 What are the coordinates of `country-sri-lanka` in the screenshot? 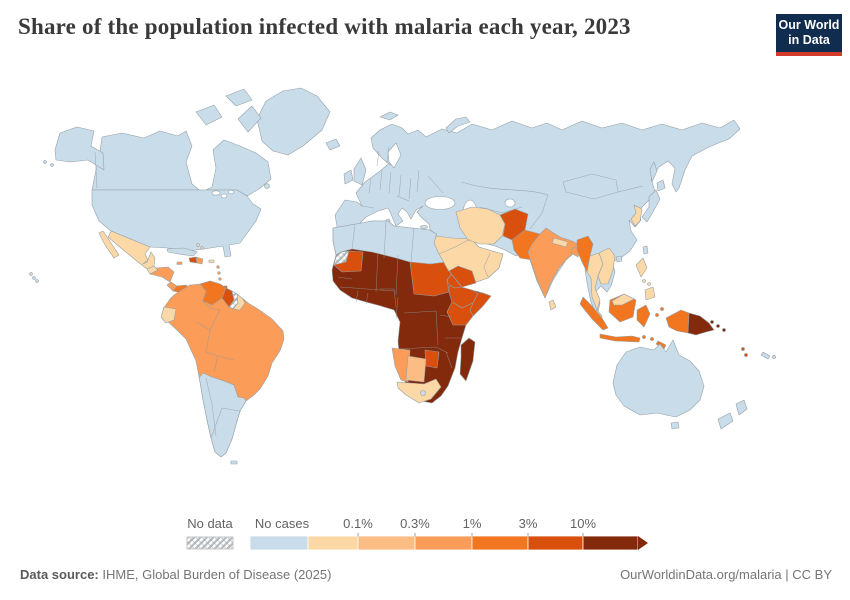 It's located at (552, 305).